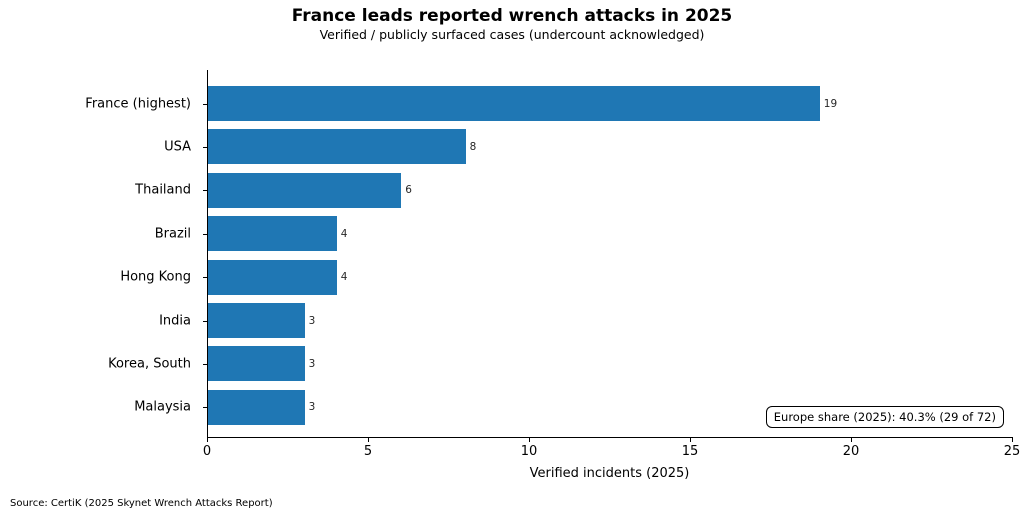  Describe the element at coordinates (256, 407) in the screenshot. I see `bar-malaysia` at that location.